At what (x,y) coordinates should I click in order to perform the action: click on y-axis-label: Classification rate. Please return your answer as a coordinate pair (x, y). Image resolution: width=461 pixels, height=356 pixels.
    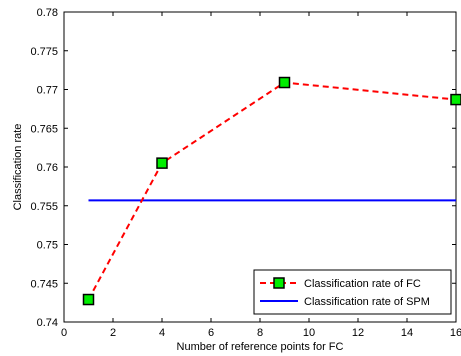
    Looking at the image, I should click on (18, 167).